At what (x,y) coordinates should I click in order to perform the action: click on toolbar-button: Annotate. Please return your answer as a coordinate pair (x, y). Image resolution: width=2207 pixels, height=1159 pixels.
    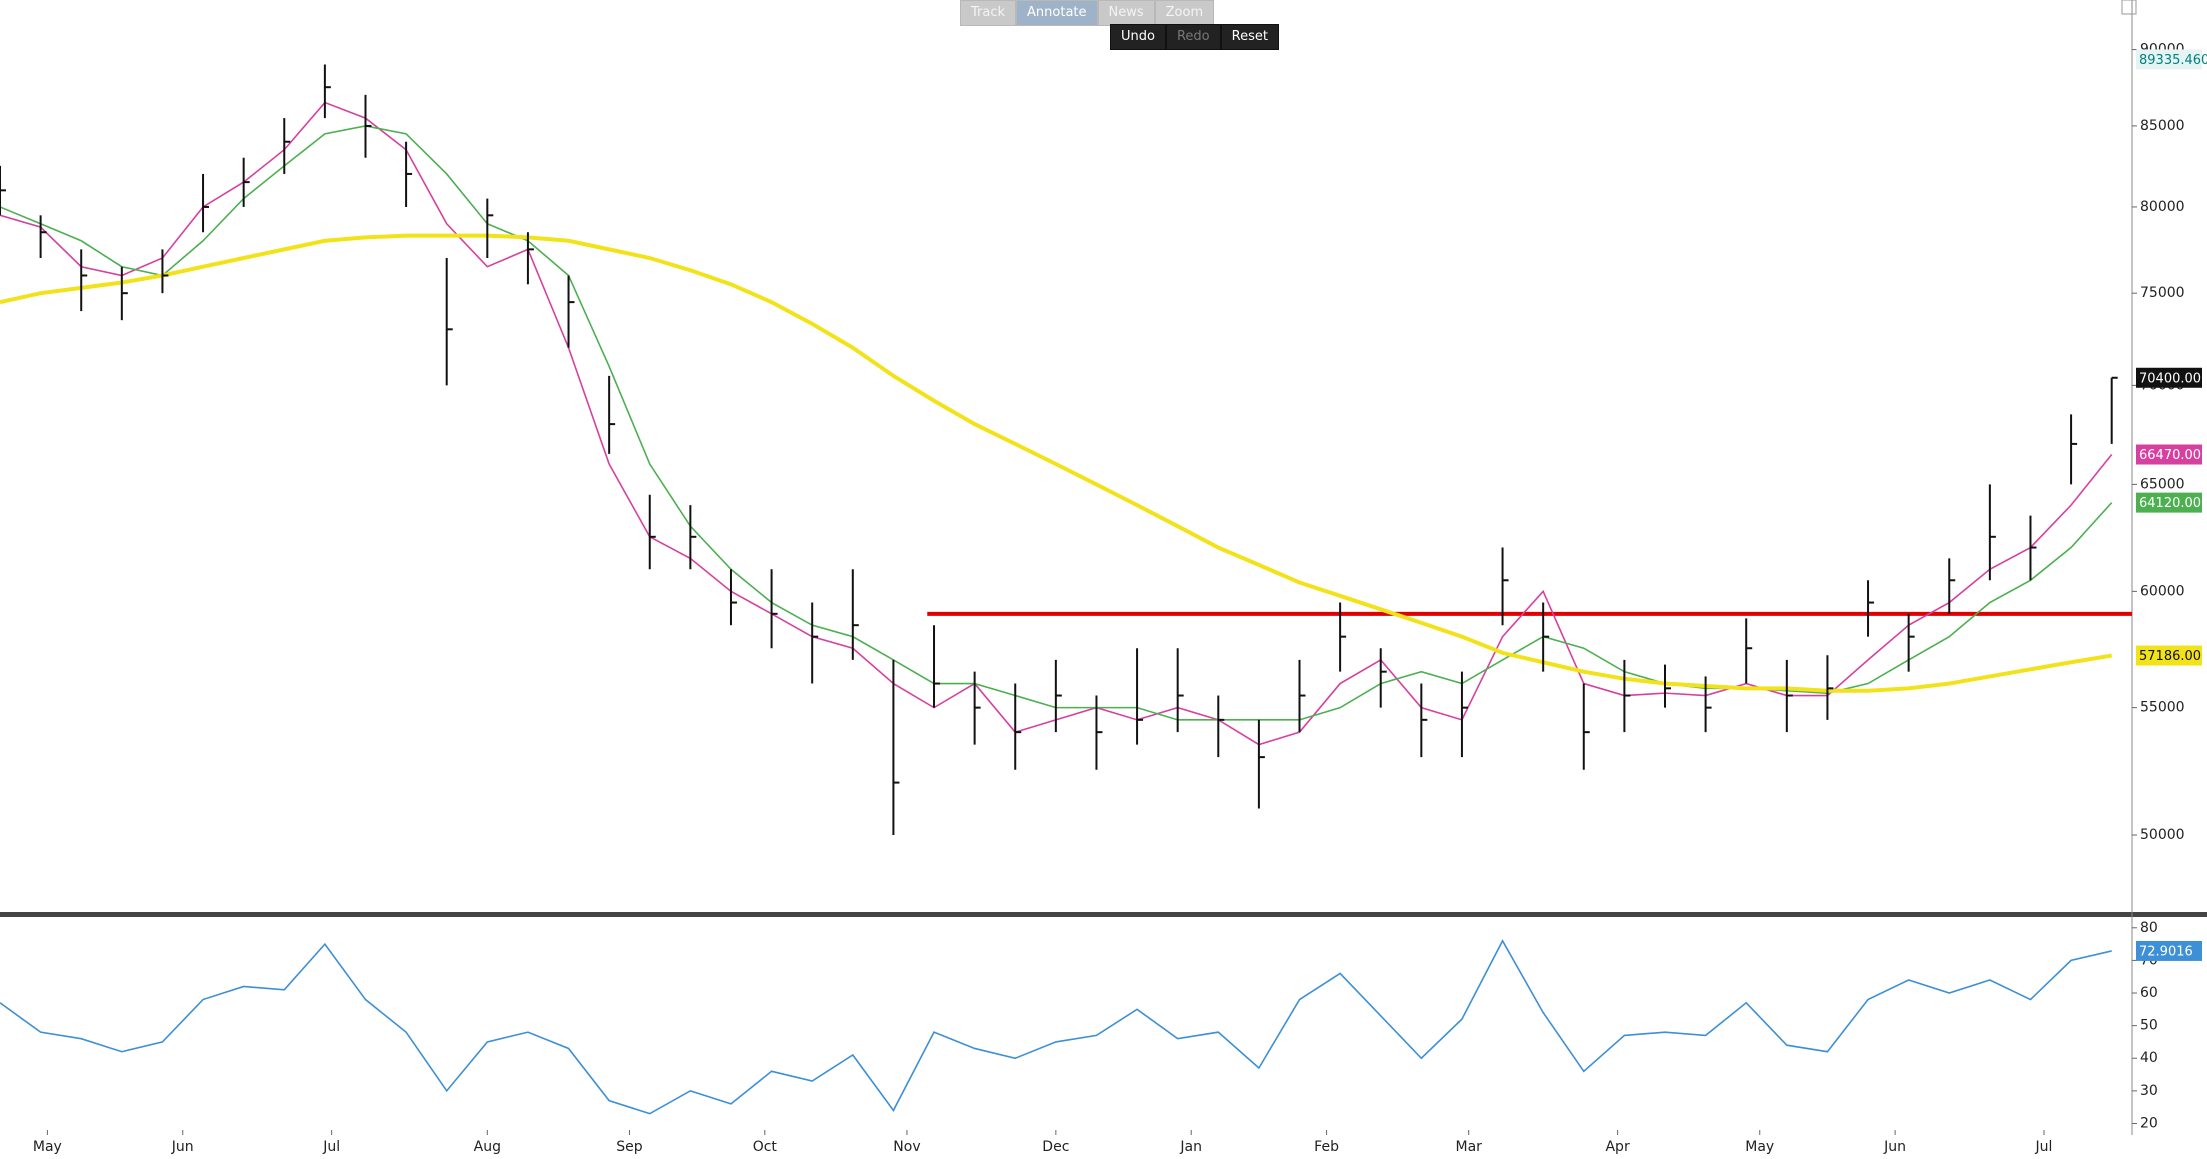
    Looking at the image, I should click on (1057, 13).